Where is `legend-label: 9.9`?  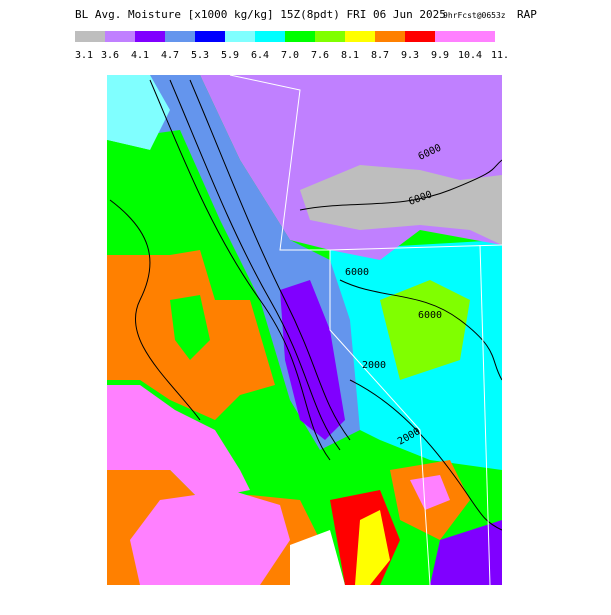 legend-label: 9.9 is located at coordinates (440, 55).